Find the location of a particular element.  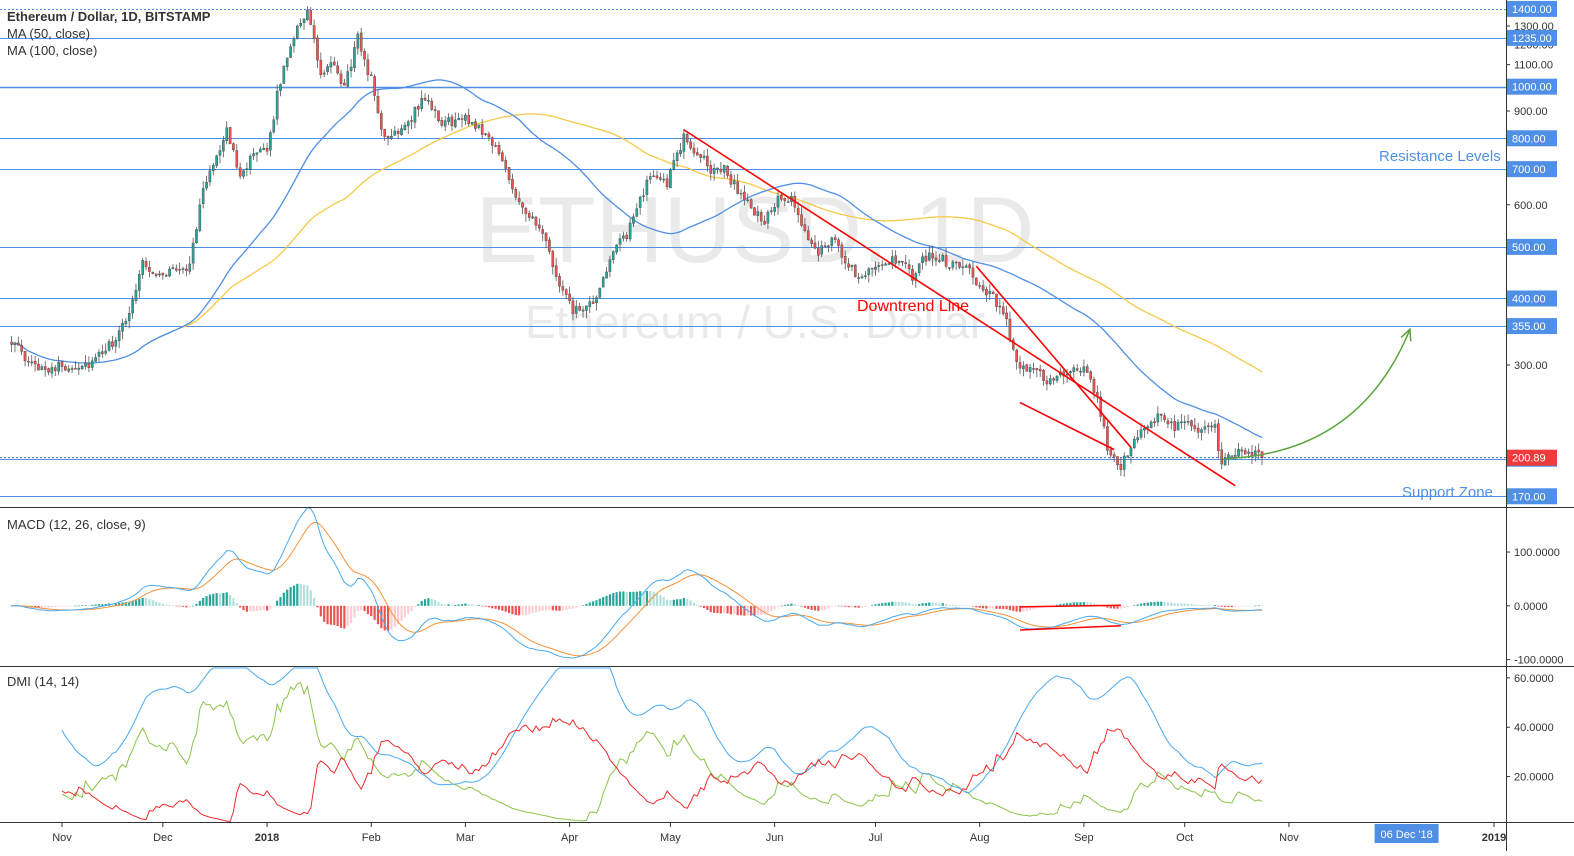

watermark-description: Ethereum / U.S. Dollar is located at coordinates (755, 322).